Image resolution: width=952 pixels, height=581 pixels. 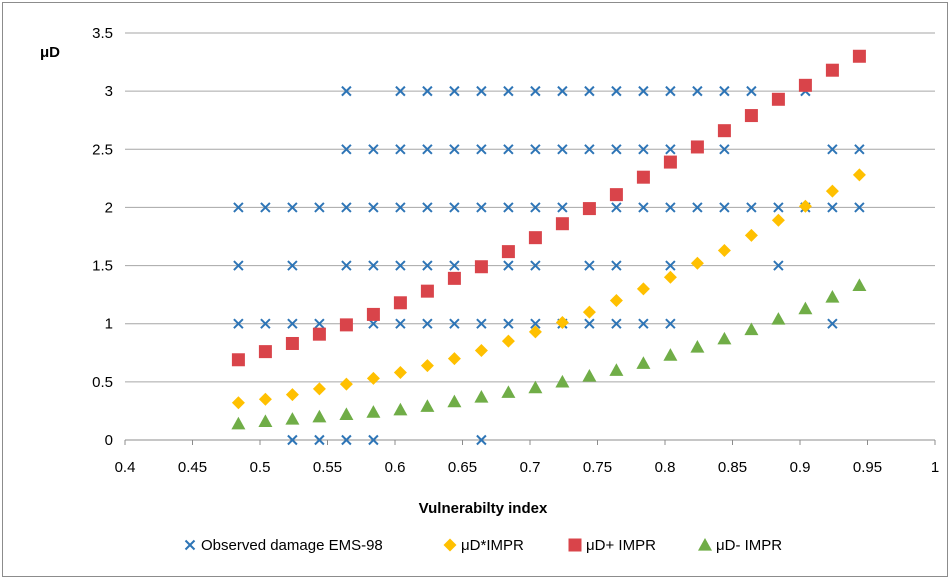 I want to click on legend-label: μD- IMPR, so click(x=749, y=545).